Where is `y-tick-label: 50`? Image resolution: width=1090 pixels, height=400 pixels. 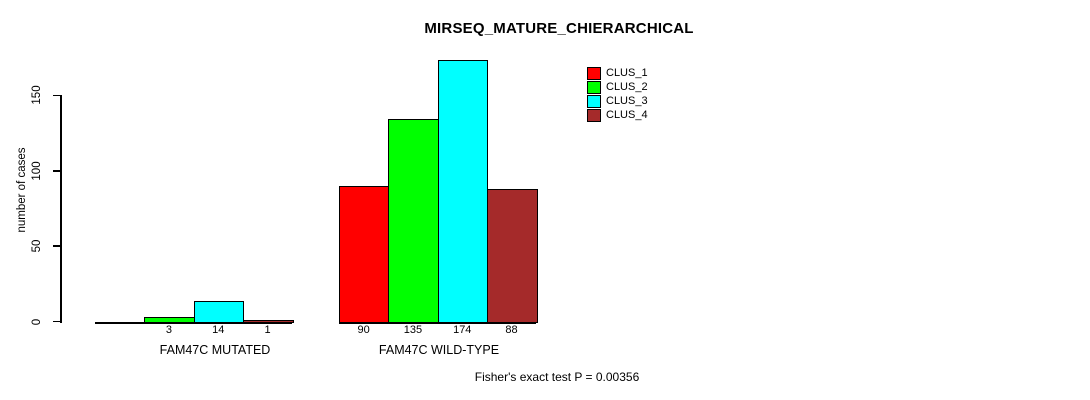 y-tick-label: 50 is located at coordinates (37, 246).